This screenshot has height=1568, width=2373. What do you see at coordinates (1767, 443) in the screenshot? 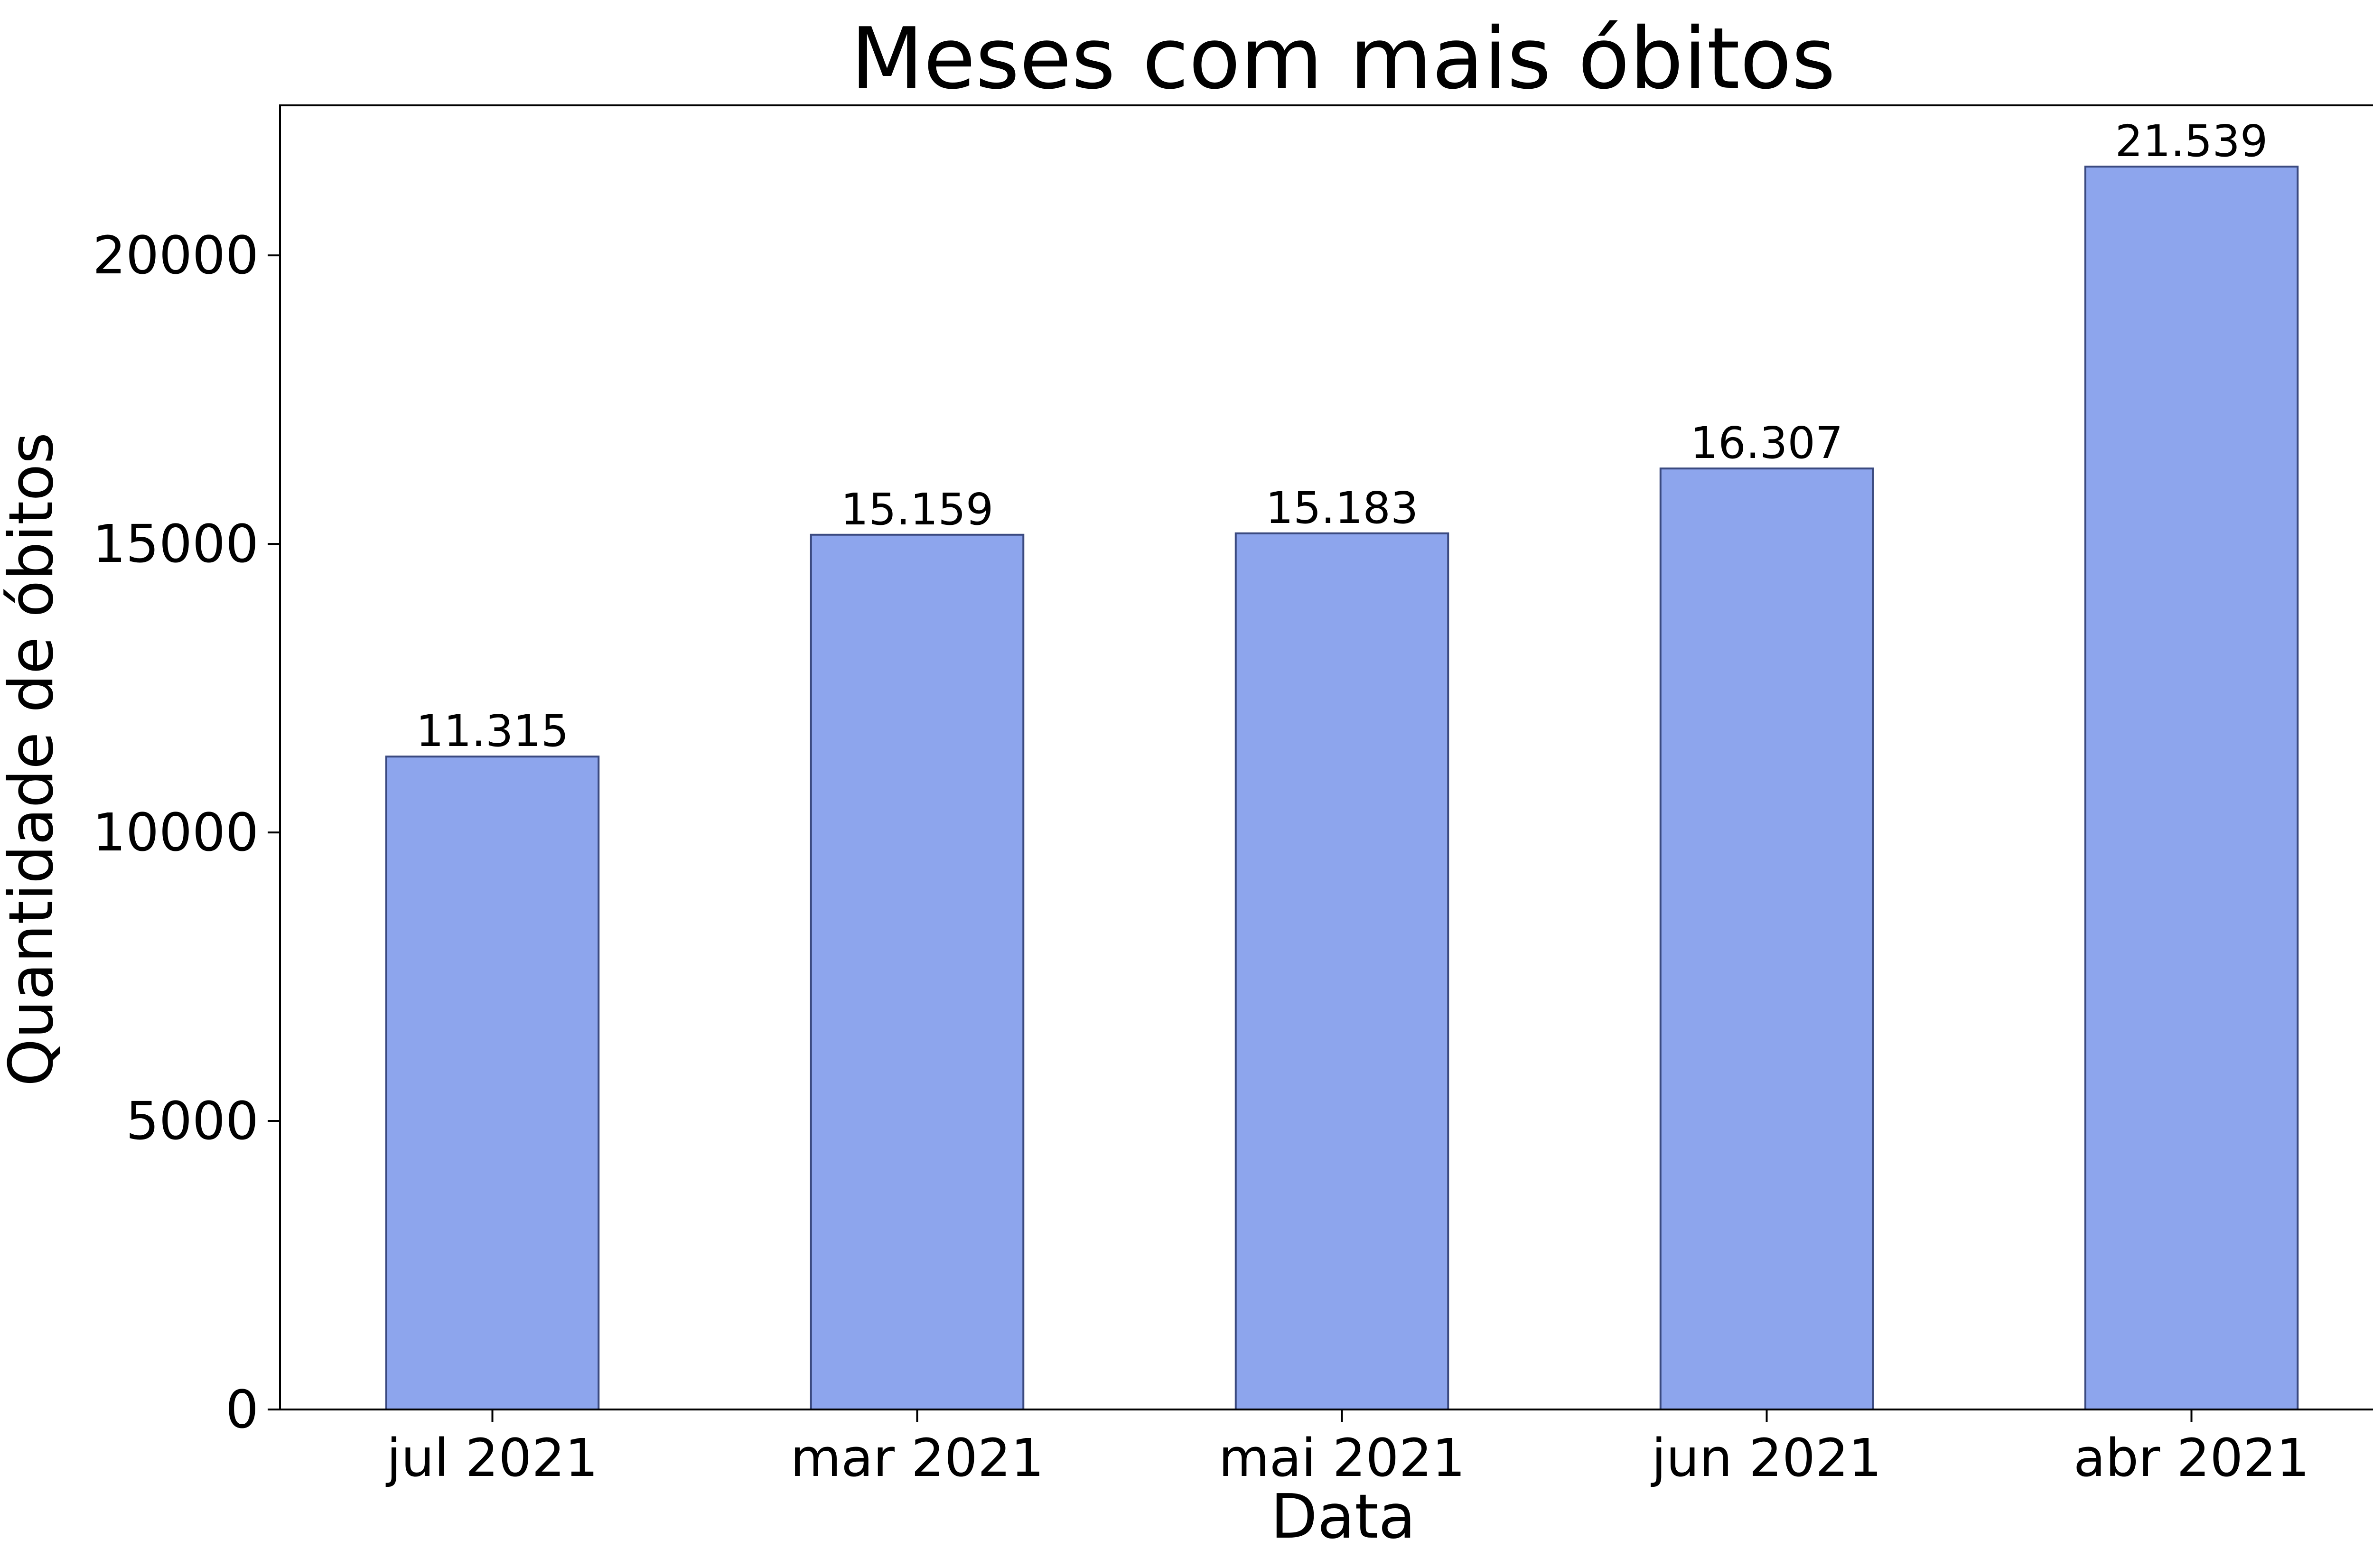
I see `bar-value-label: 16.307` at bounding box center [1767, 443].